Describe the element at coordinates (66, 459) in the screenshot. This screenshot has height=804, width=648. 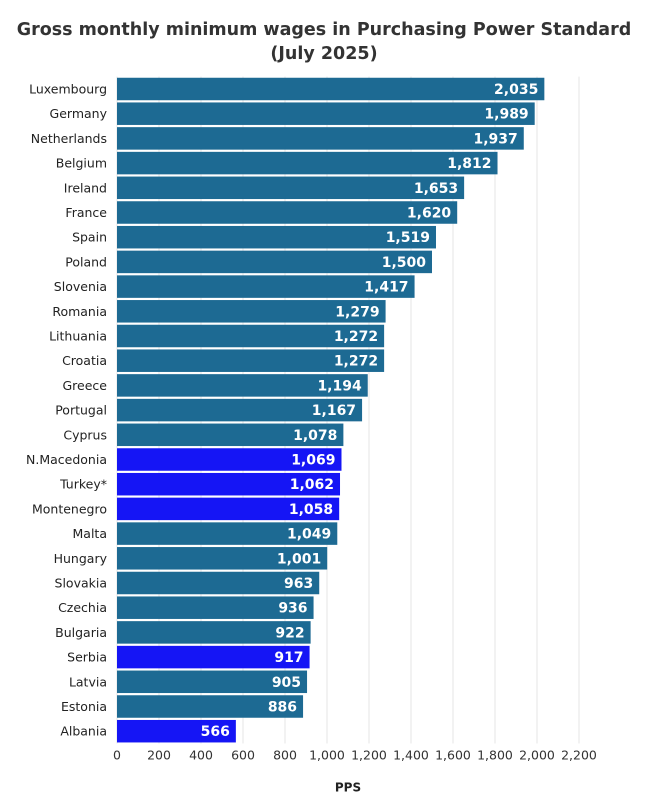
I see `category-label: N.Macedonia` at that location.